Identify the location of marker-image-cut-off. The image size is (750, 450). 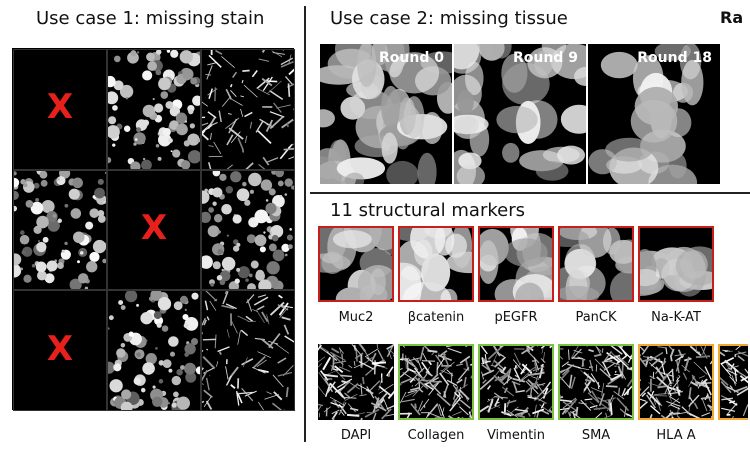
(733, 382).